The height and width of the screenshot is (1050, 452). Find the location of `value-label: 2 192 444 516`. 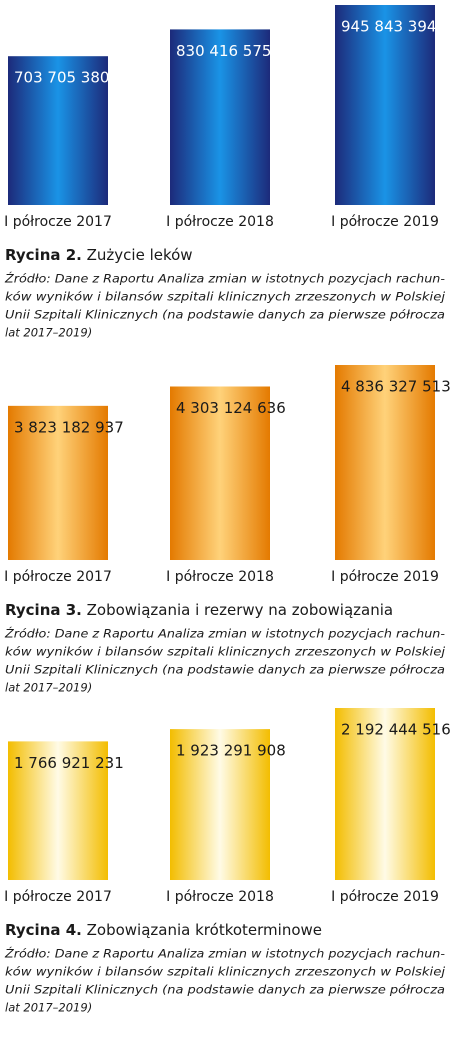

value-label: 2 192 444 516 is located at coordinates (396, 730).